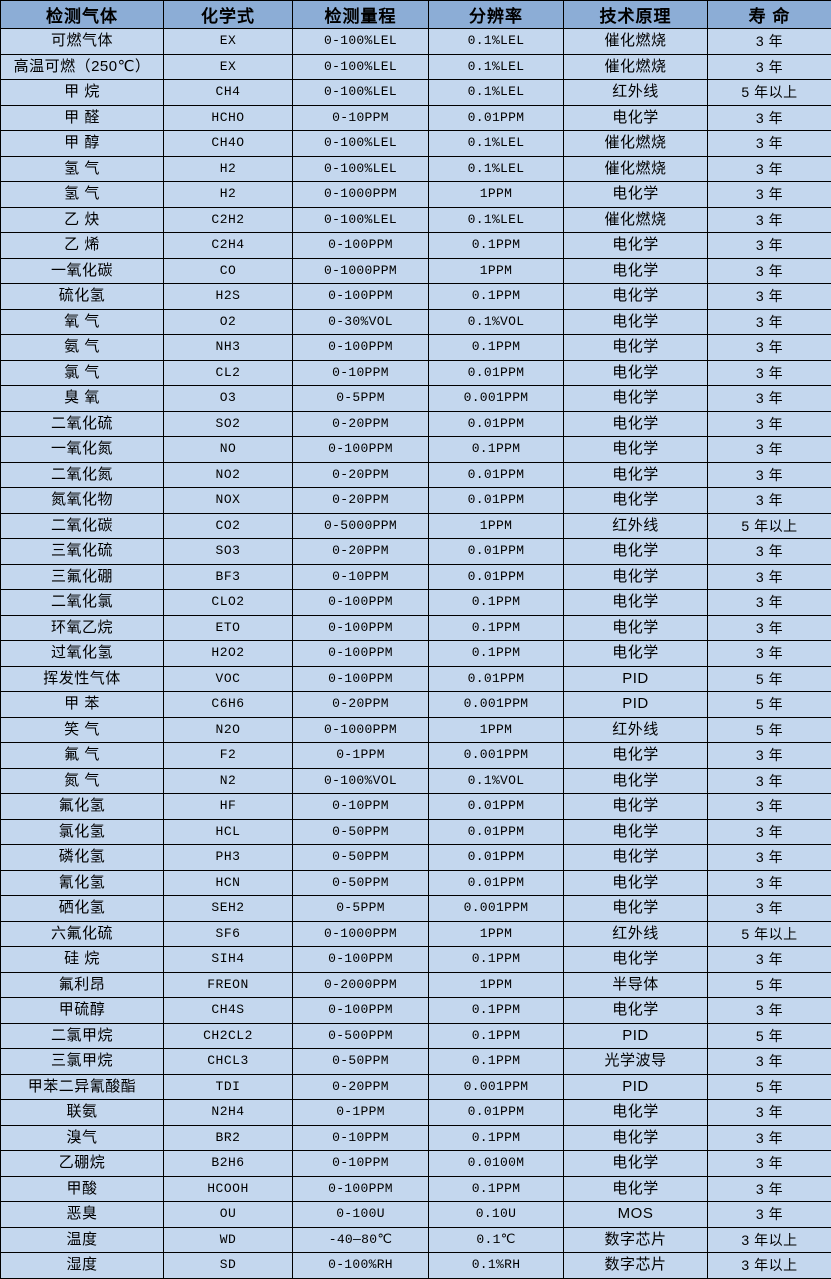 This screenshot has height=1279, width=831. I want to click on cell-formula: CH4S, so click(228, 1011).